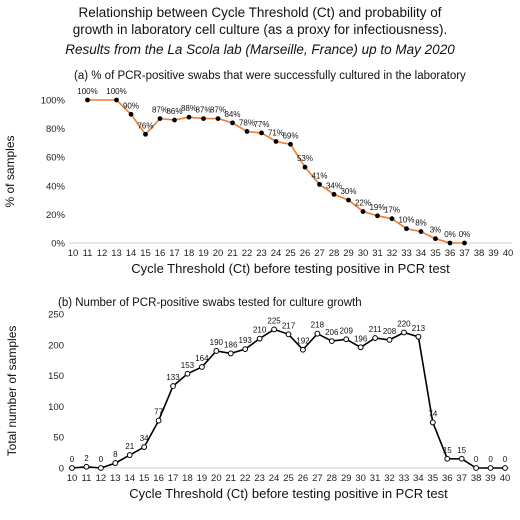 This screenshot has width=520, height=520. I want to click on y-tick-label: 100%, so click(53, 101).